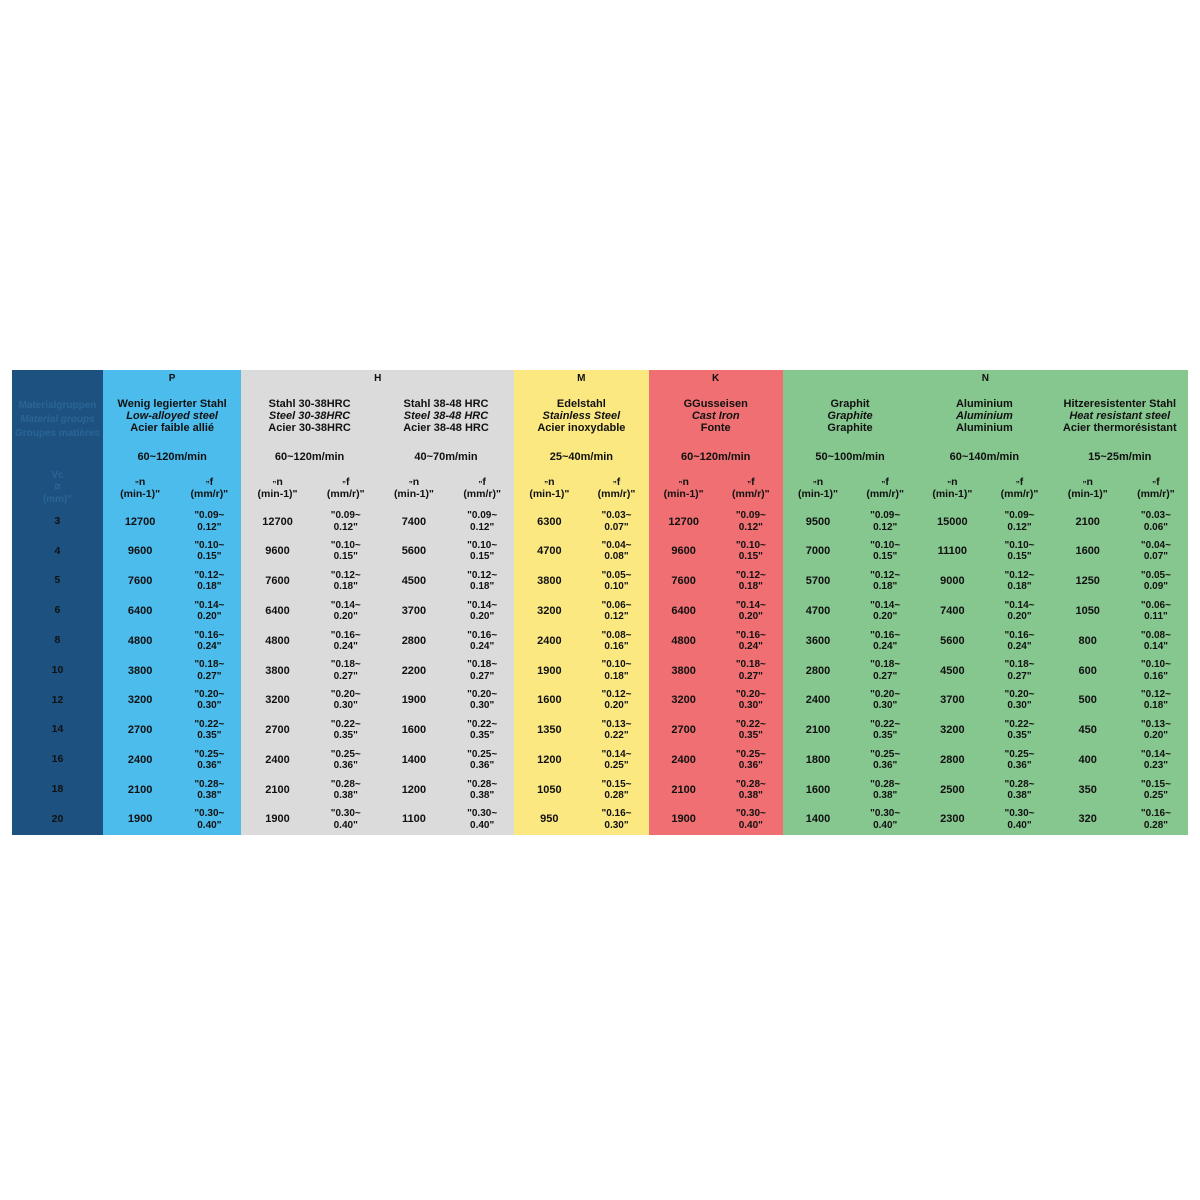 The width and height of the screenshot is (1200, 1200). What do you see at coordinates (1087, 581) in the screenshot?
I see `spindle-speed-cell: 1250` at bounding box center [1087, 581].